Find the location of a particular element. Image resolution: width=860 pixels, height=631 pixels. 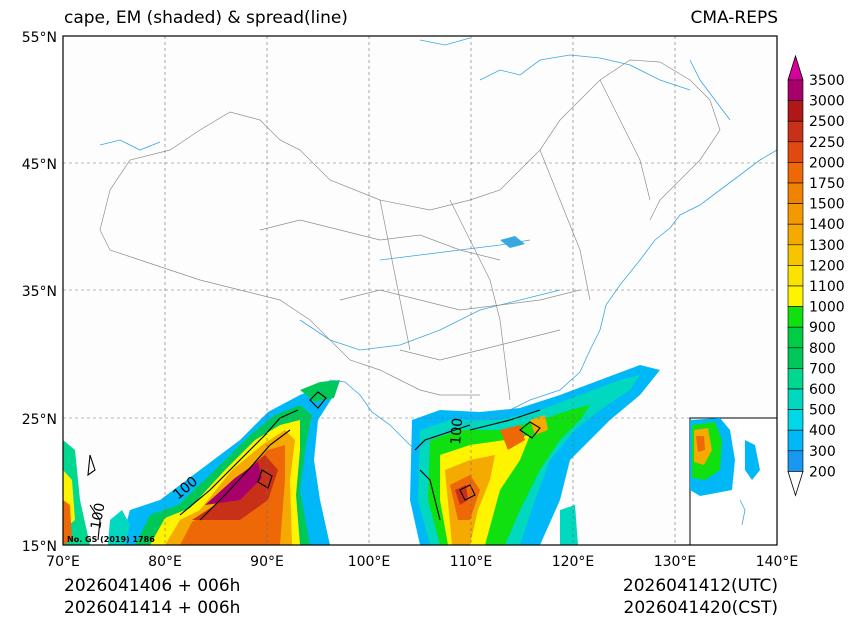

lat-axis: 55°N 45°N 35°N 25°N 15°N is located at coordinates (39, 292).